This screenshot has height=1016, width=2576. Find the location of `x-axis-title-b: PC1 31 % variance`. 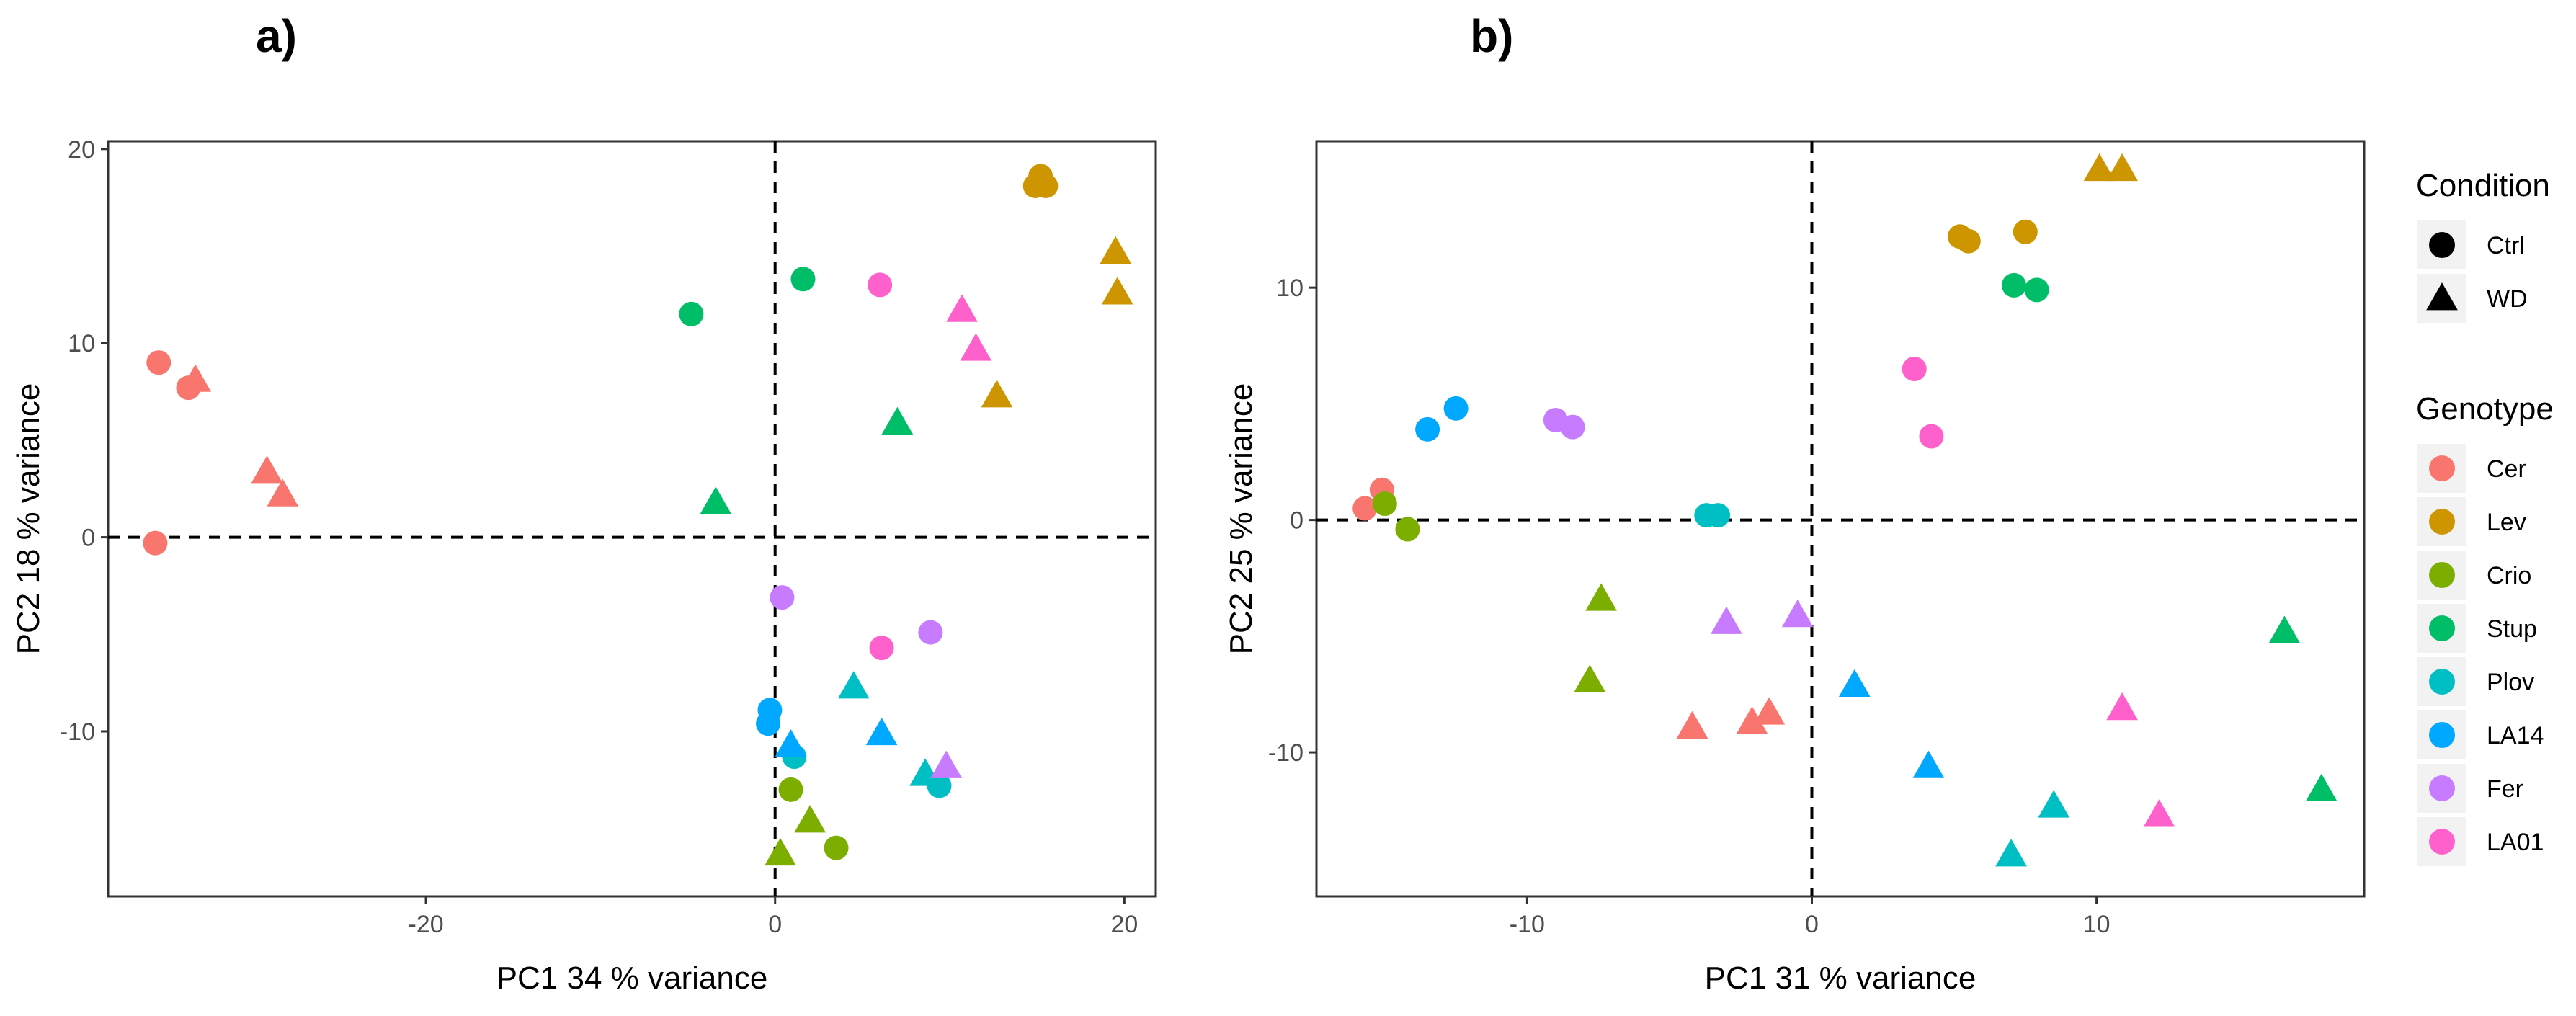

x-axis-title-b: PC1 31 % variance is located at coordinates (1840, 978).